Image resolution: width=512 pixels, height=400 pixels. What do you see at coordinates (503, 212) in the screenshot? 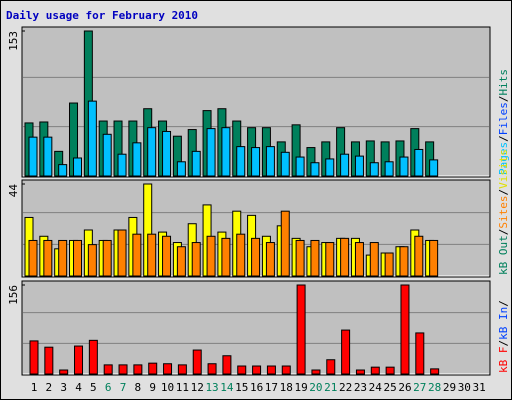
I see `legend: kB Out/Sites/Visits` at bounding box center [503, 212].